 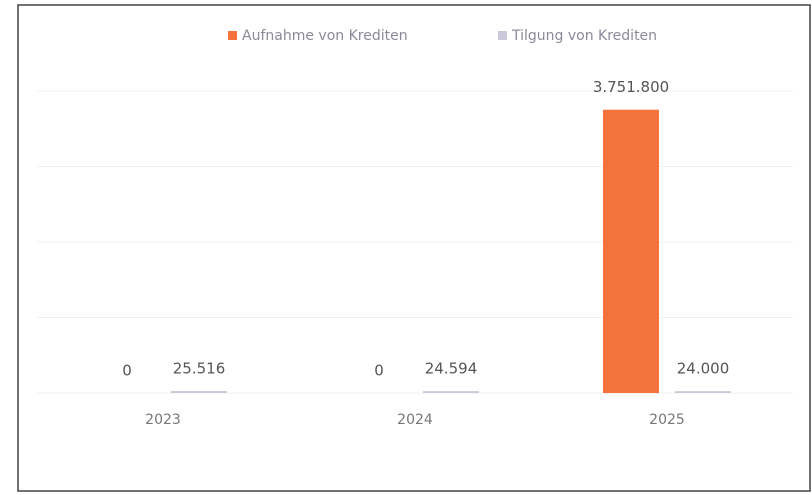 What do you see at coordinates (584, 36) in the screenshot?
I see `legend-label: Tilgung von Krediten` at bounding box center [584, 36].